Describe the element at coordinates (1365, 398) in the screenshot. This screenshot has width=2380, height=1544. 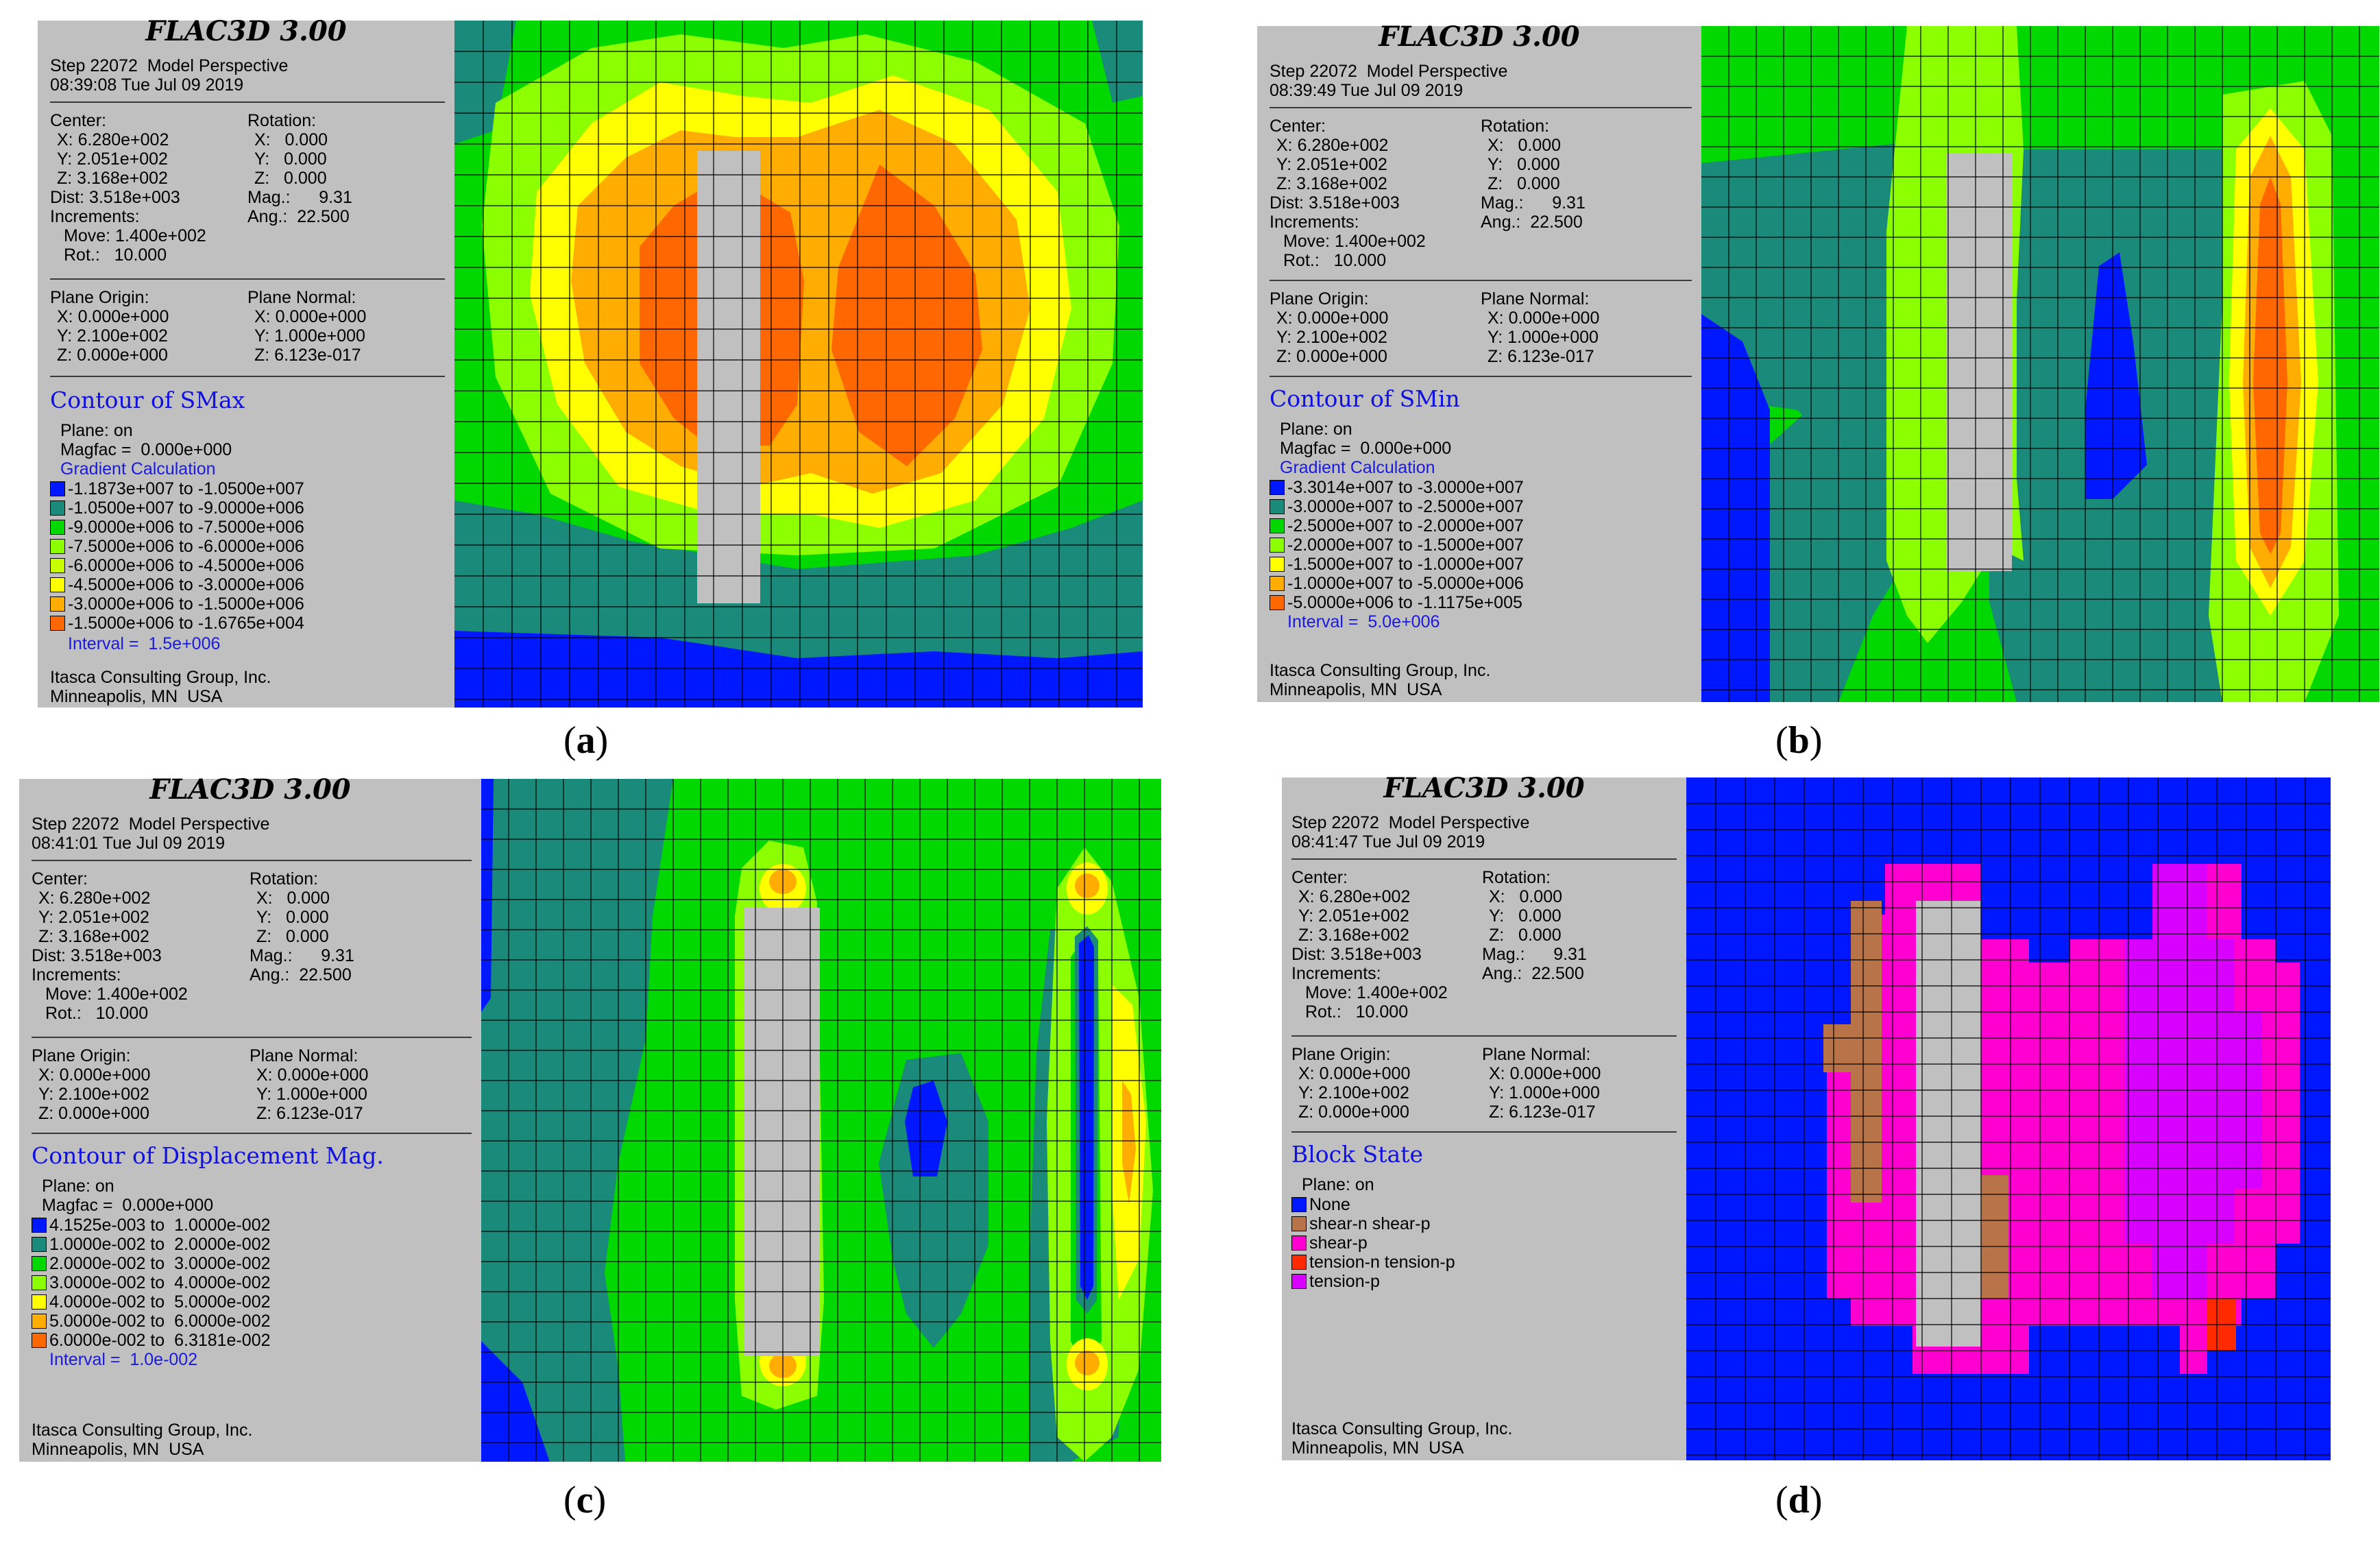
I see `contour-title: Contour of SMin` at that location.